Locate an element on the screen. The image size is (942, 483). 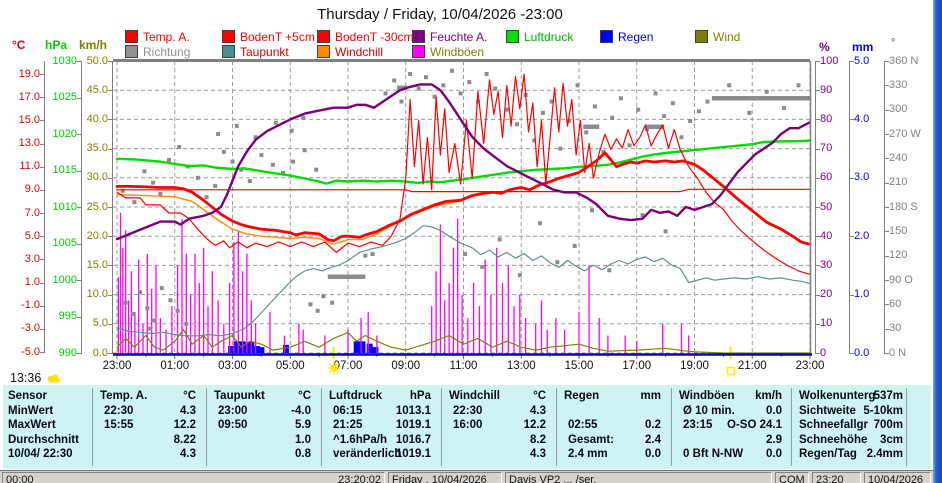
axis-unit-humidity: % is located at coordinates (824, 47).